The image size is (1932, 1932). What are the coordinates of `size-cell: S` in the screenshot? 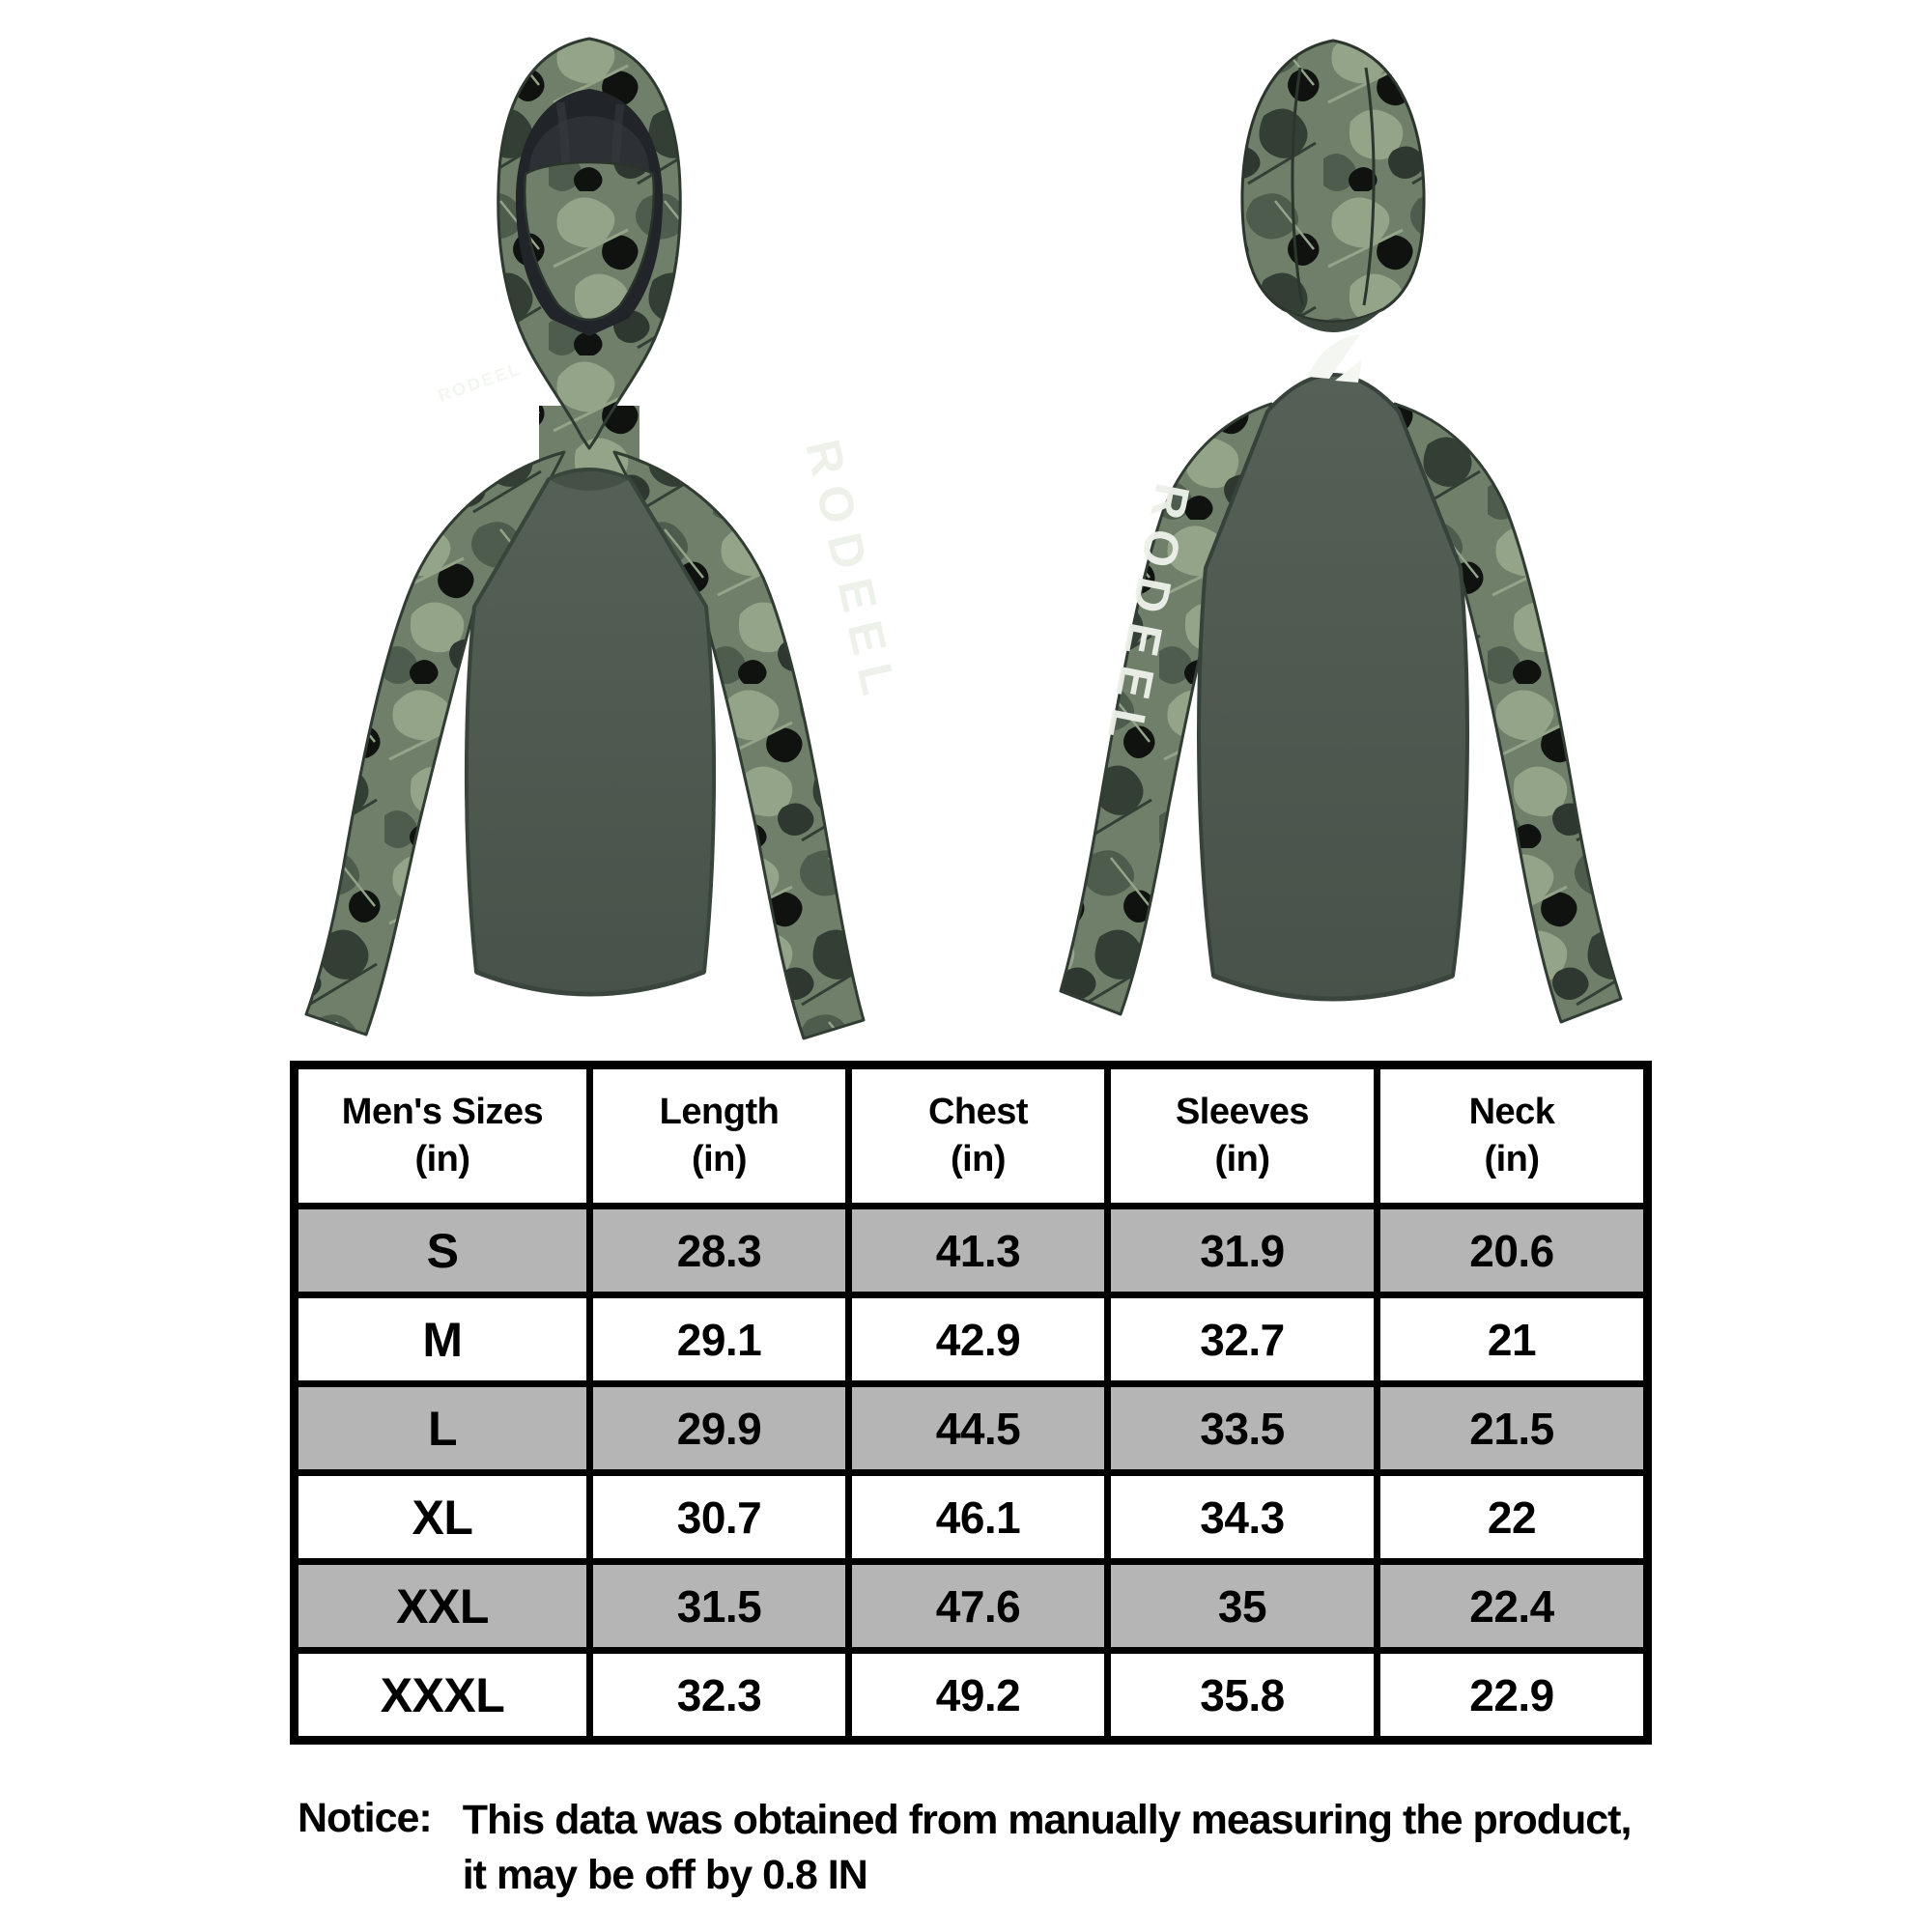 It's located at (442, 1250).